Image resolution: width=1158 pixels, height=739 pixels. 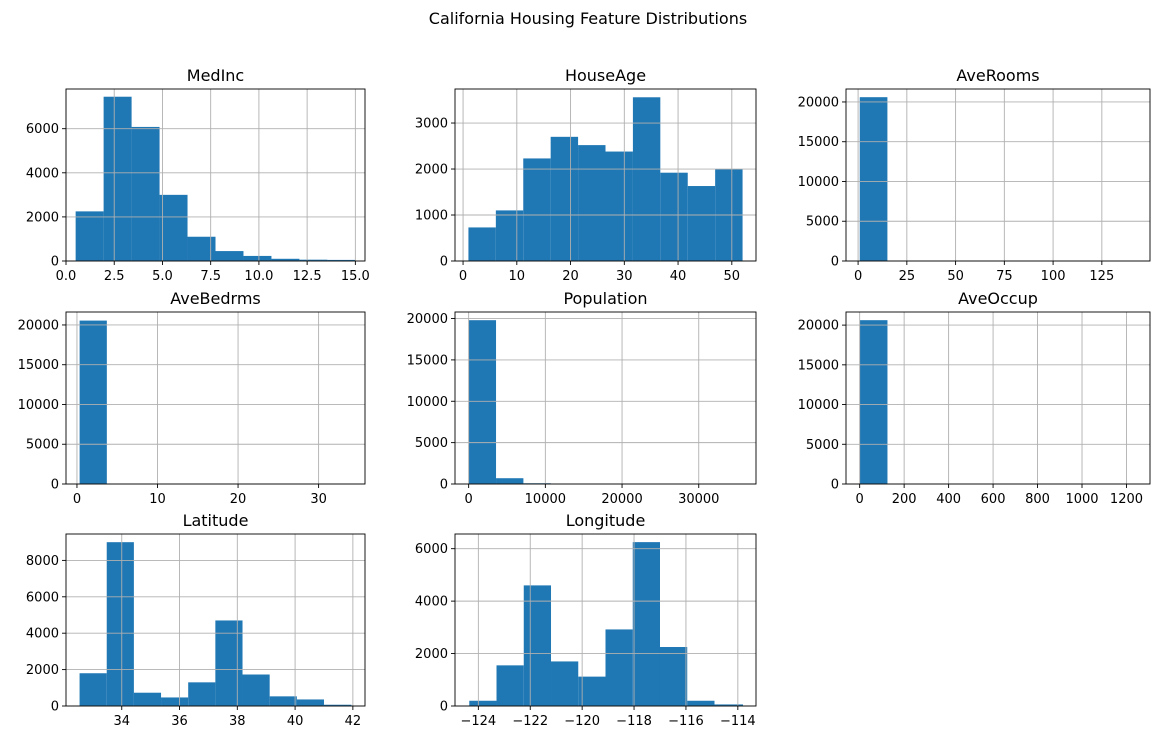 I want to click on houseage-ytick-label-3: 3000, so click(x=431, y=124).